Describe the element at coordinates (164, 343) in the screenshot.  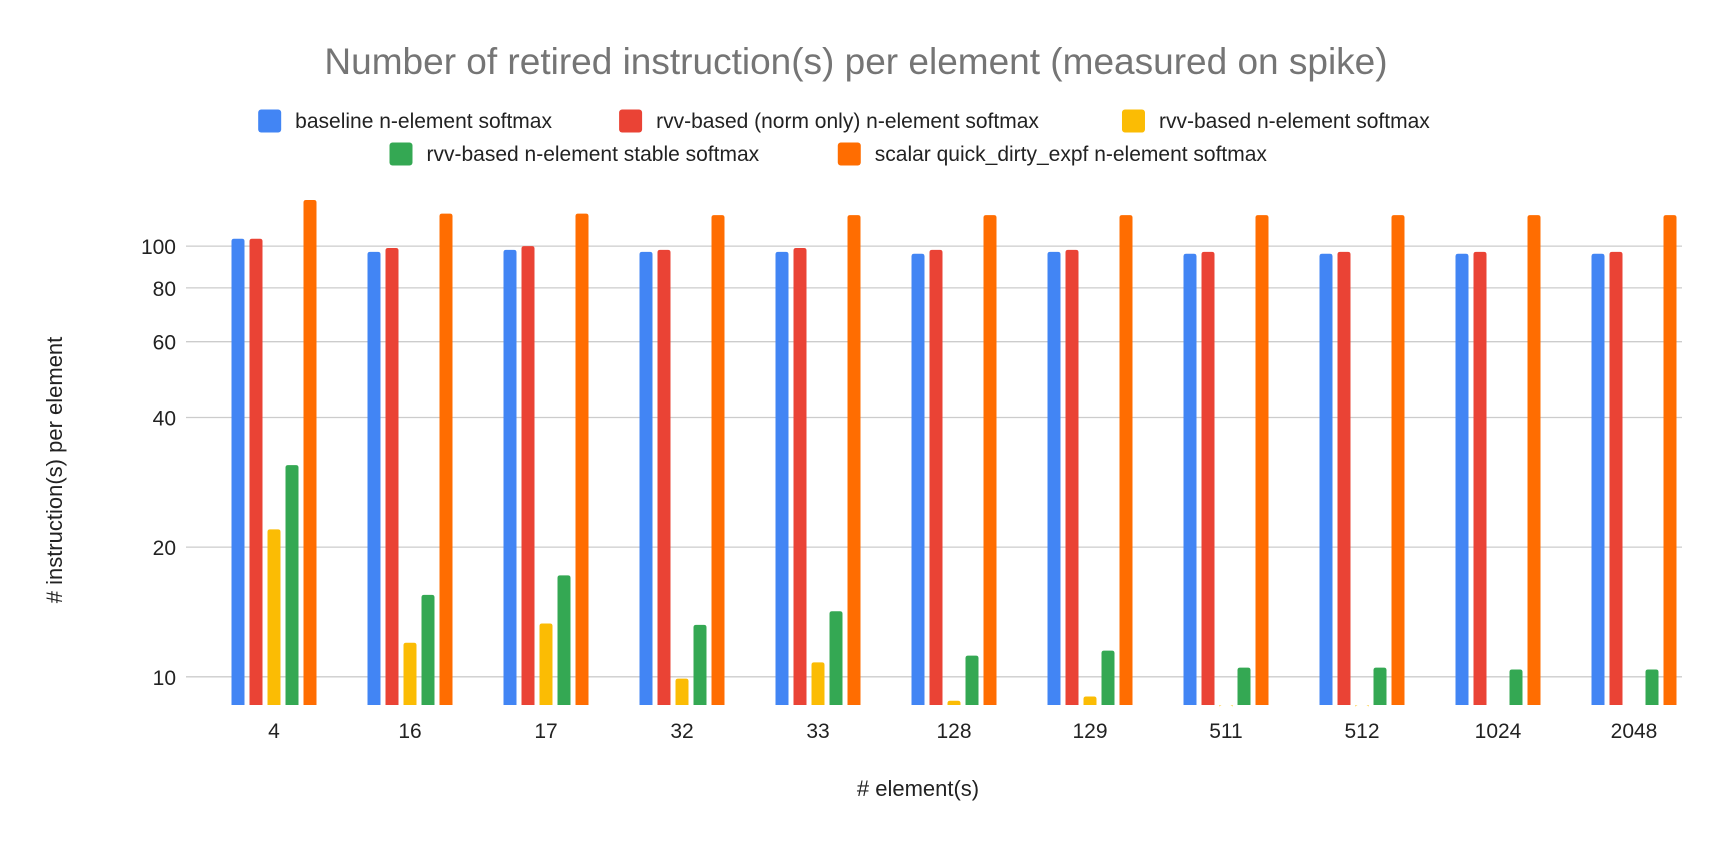
I see `y-tick-label-60: 60` at that location.